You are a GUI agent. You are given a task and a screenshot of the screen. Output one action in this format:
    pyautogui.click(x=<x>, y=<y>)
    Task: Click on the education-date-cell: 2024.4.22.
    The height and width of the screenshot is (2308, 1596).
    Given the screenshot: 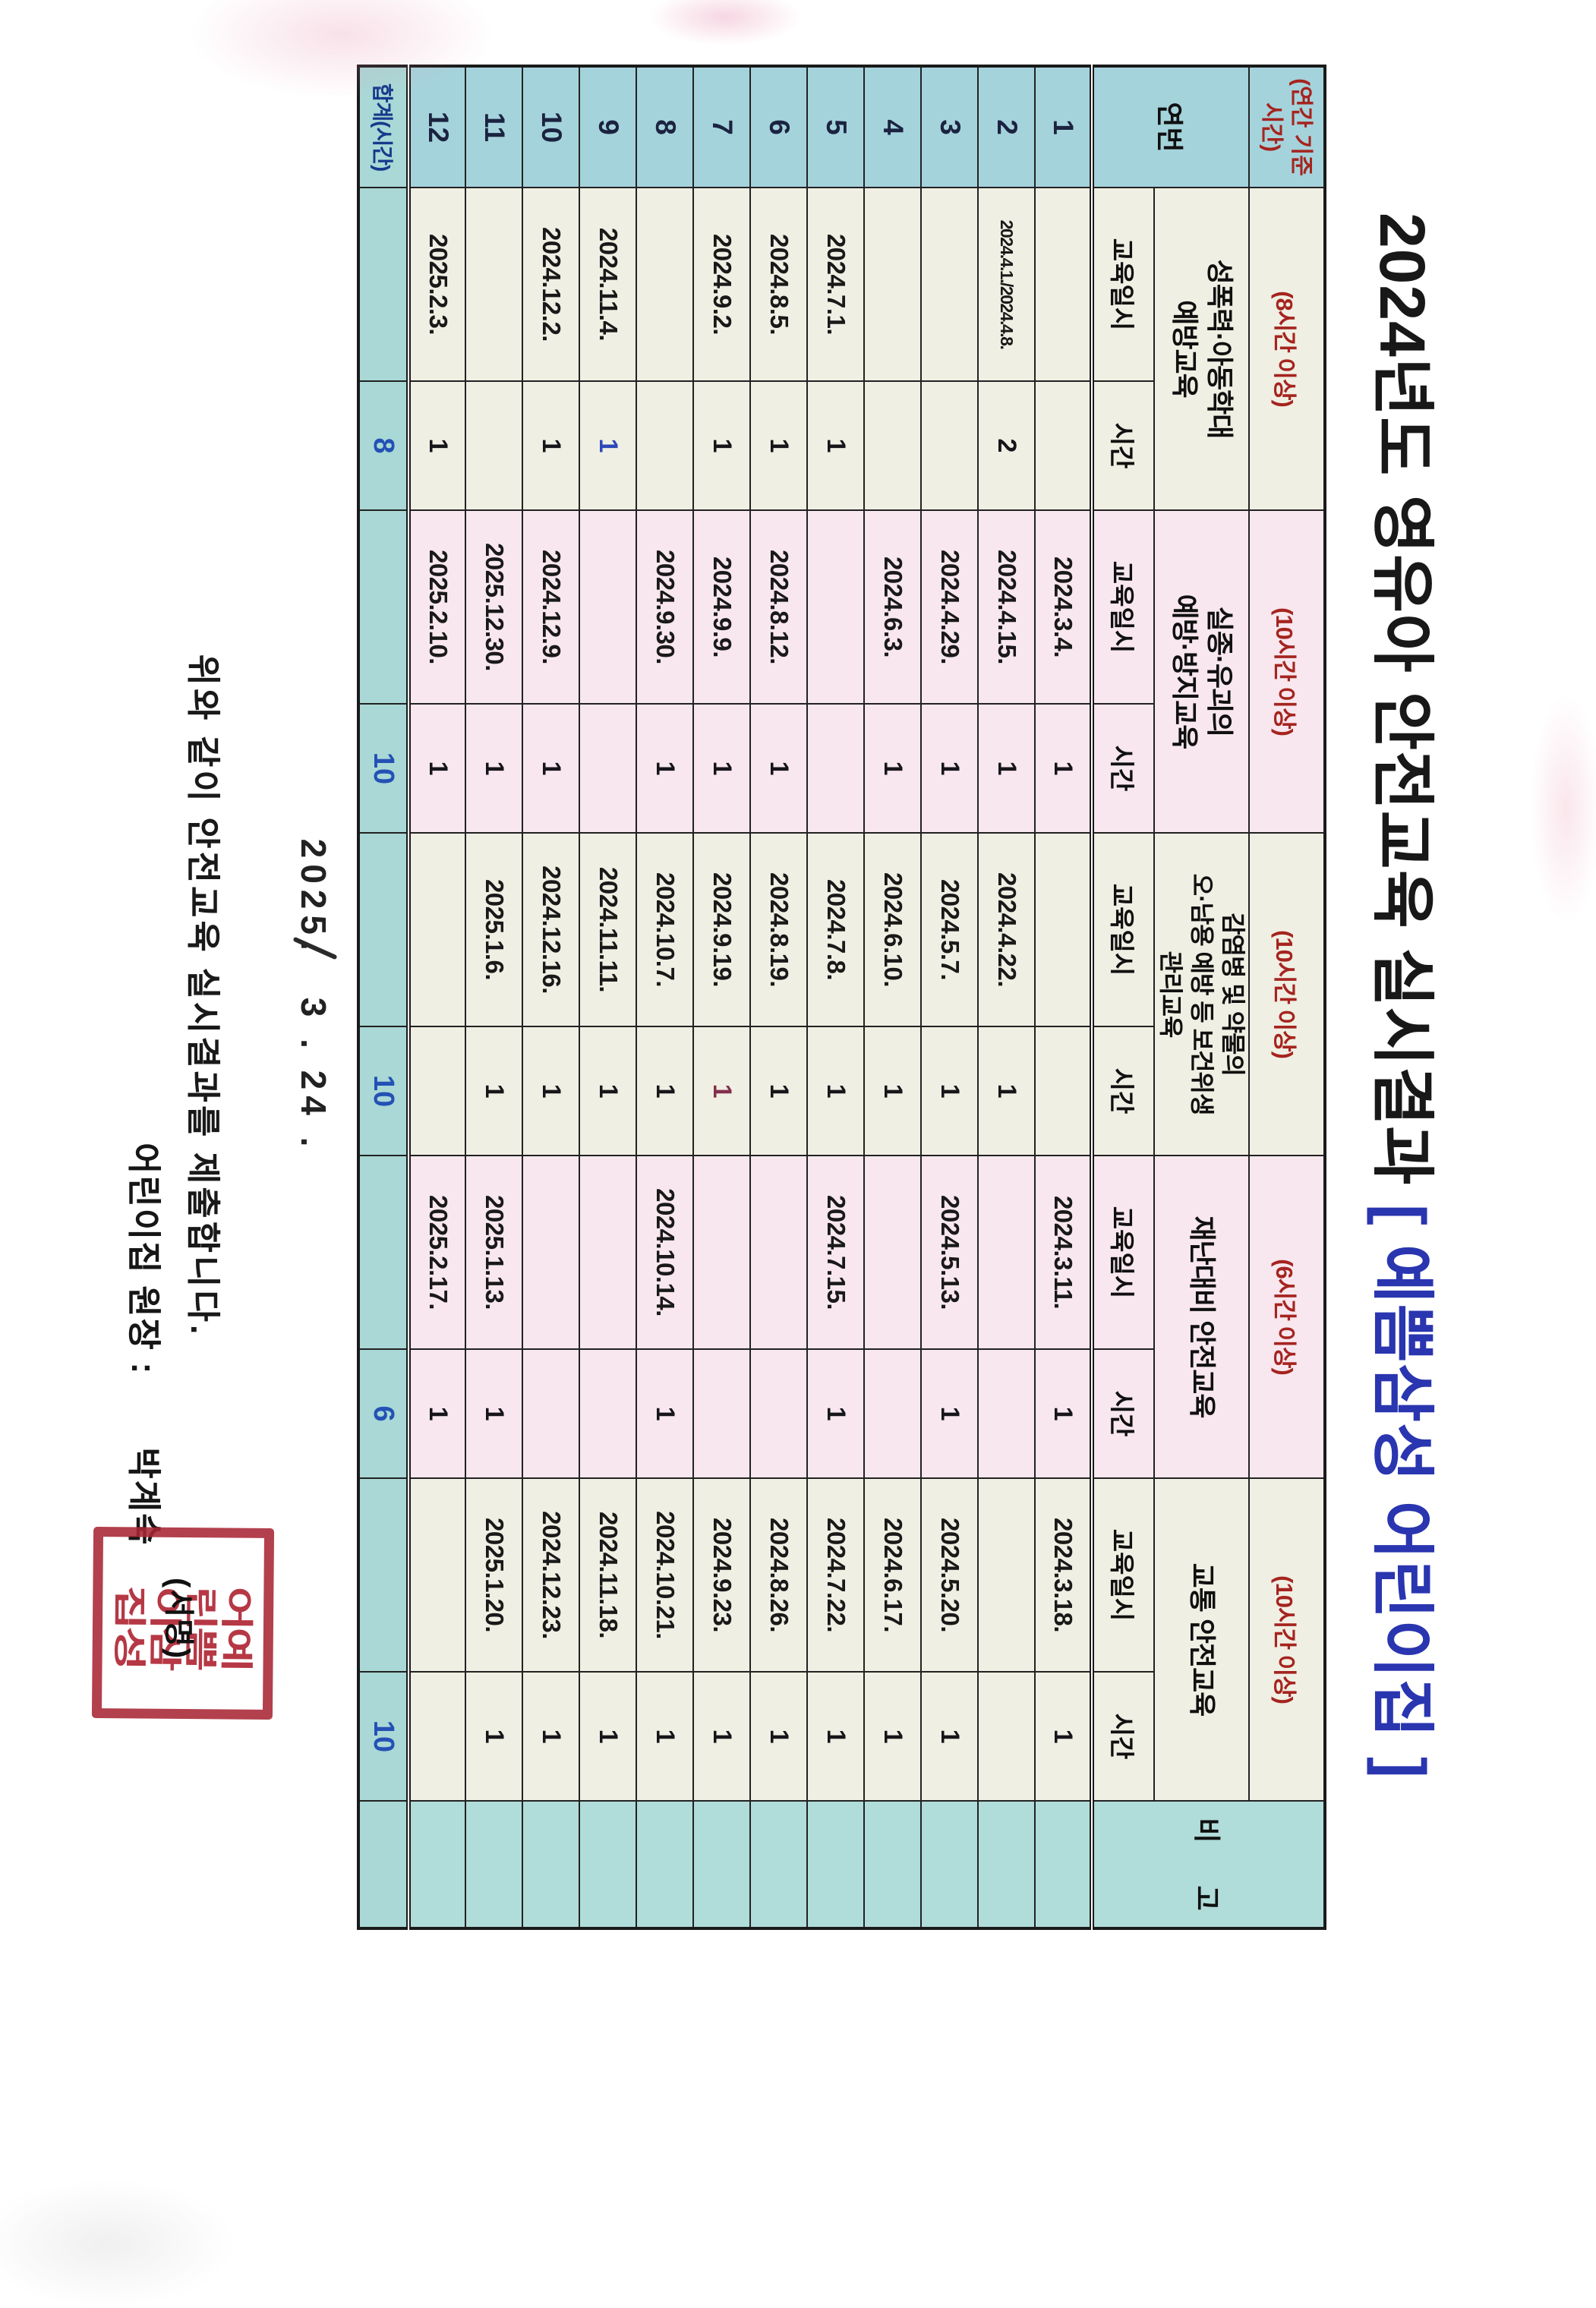 What is the action you would take?
    pyautogui.click(x=1007, y=930)
    